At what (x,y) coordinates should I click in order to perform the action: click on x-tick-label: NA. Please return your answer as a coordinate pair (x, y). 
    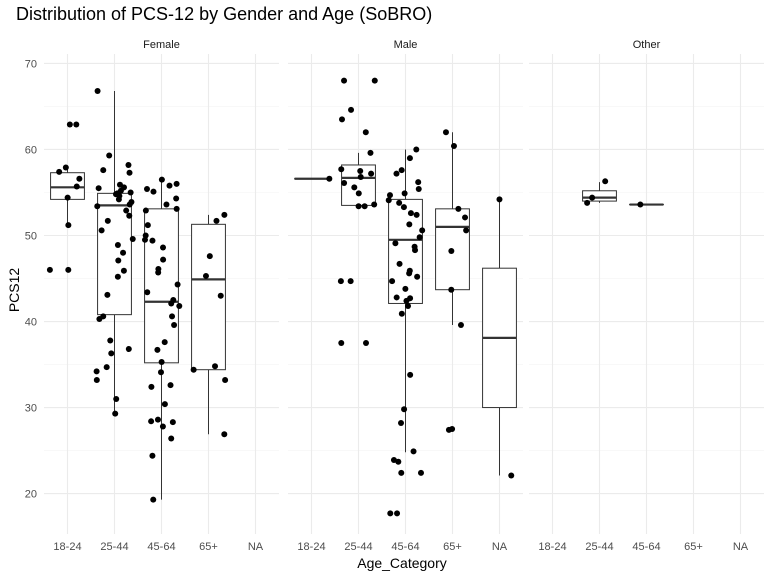
    Looking at the image, I should click on (741, 547).